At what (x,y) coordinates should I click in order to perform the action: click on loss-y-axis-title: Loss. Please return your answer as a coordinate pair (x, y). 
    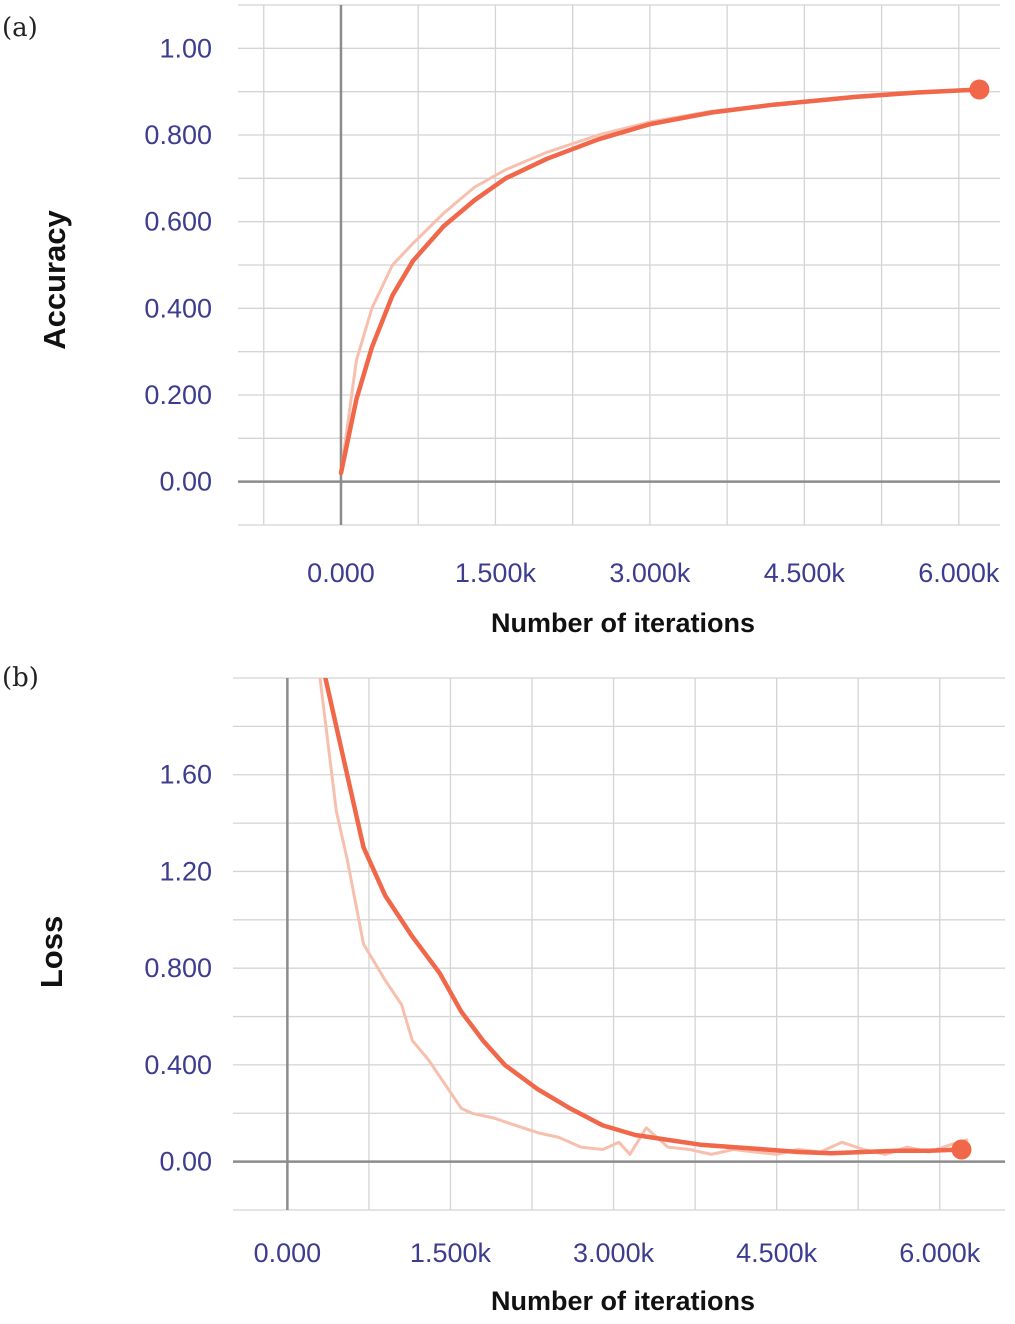
    Looking at the image, I should click on (51, 952).